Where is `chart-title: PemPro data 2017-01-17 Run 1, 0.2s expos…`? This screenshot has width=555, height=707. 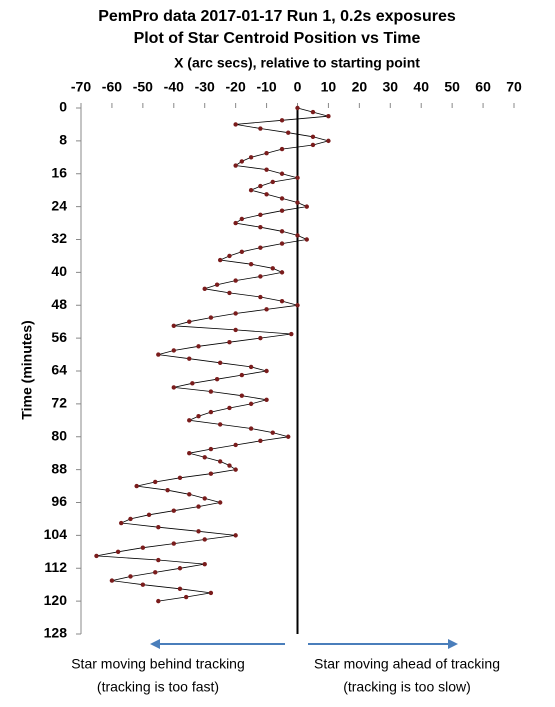
chart-title: PemPro data 2017-01-17 Run 1, 0.2s expos… is located at coordinates (277, 16).